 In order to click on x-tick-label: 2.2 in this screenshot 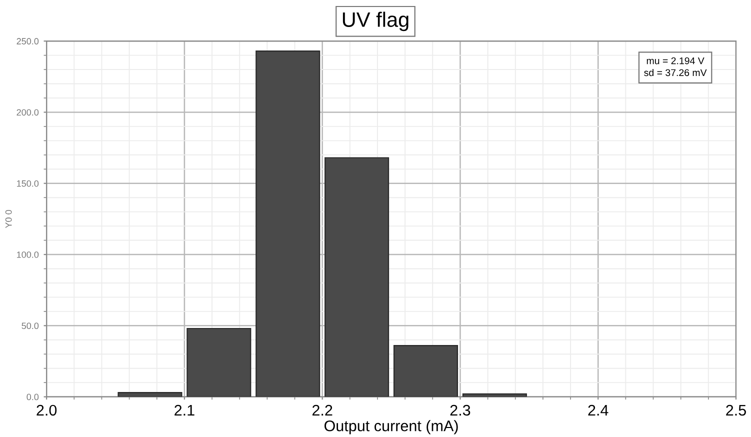, I will do `click(322, 410)`.